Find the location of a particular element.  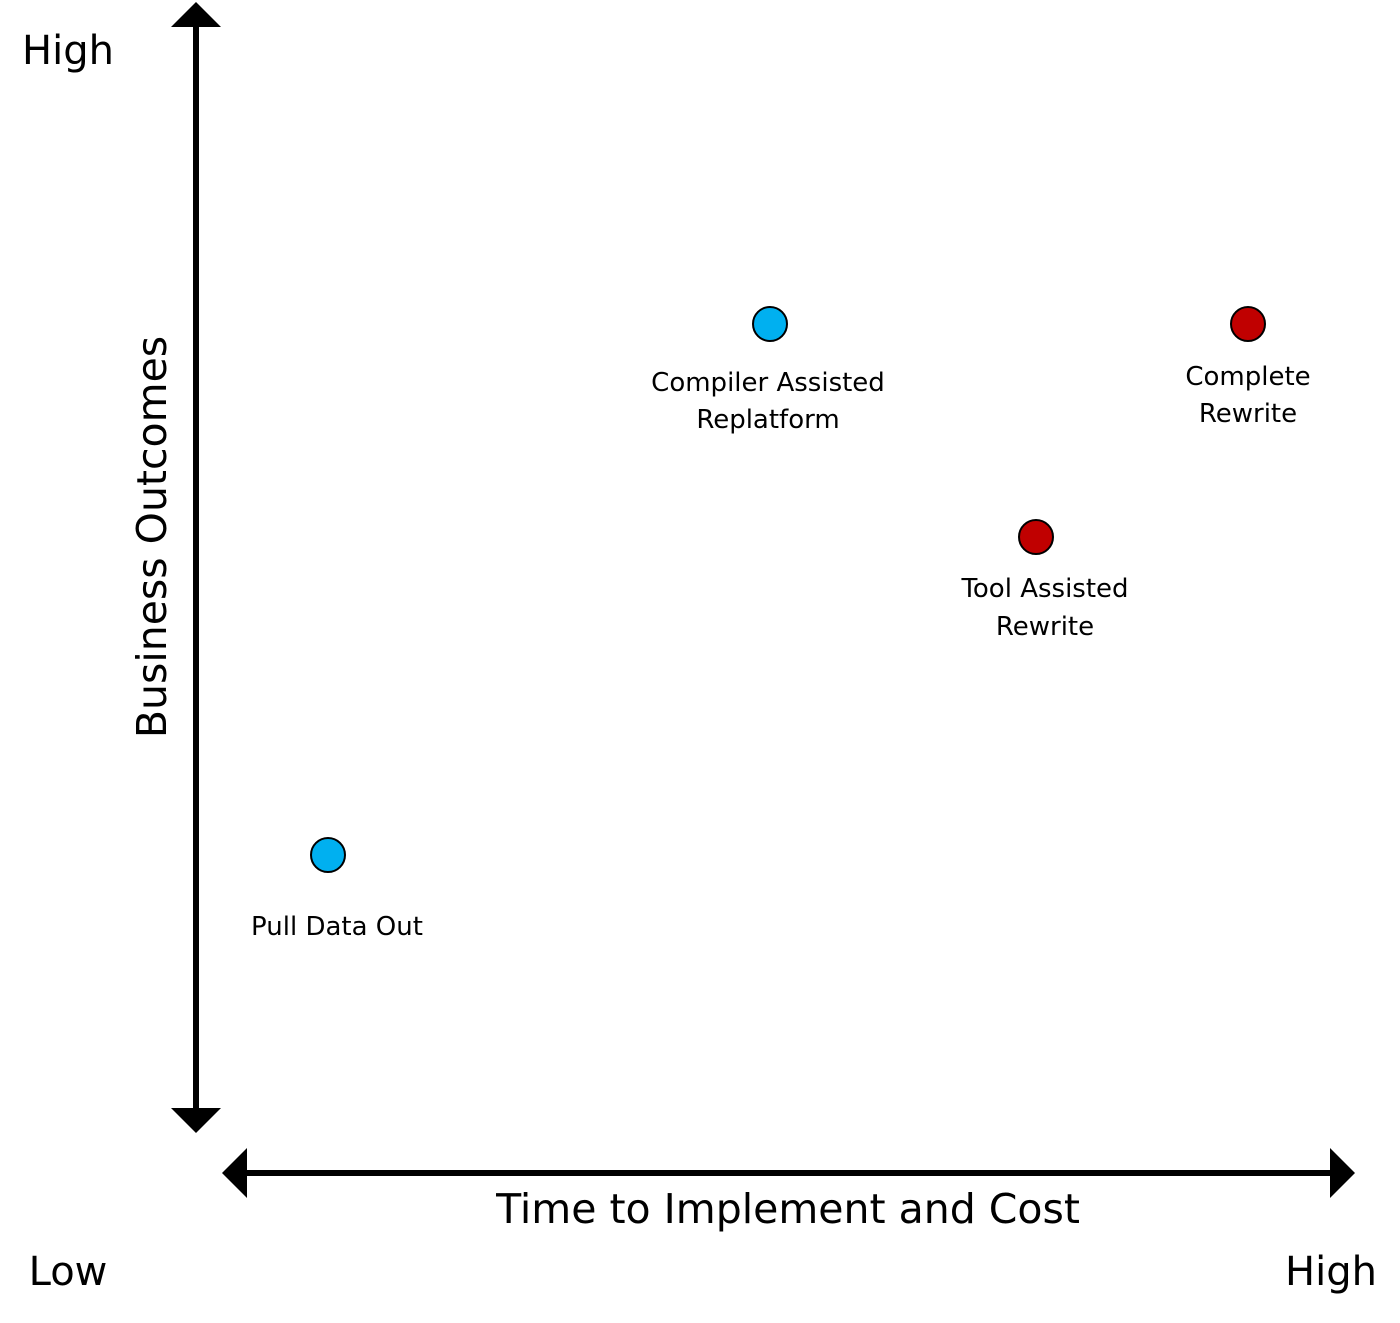

x-axis-left-arrow is located at coordinates (234, 1173).